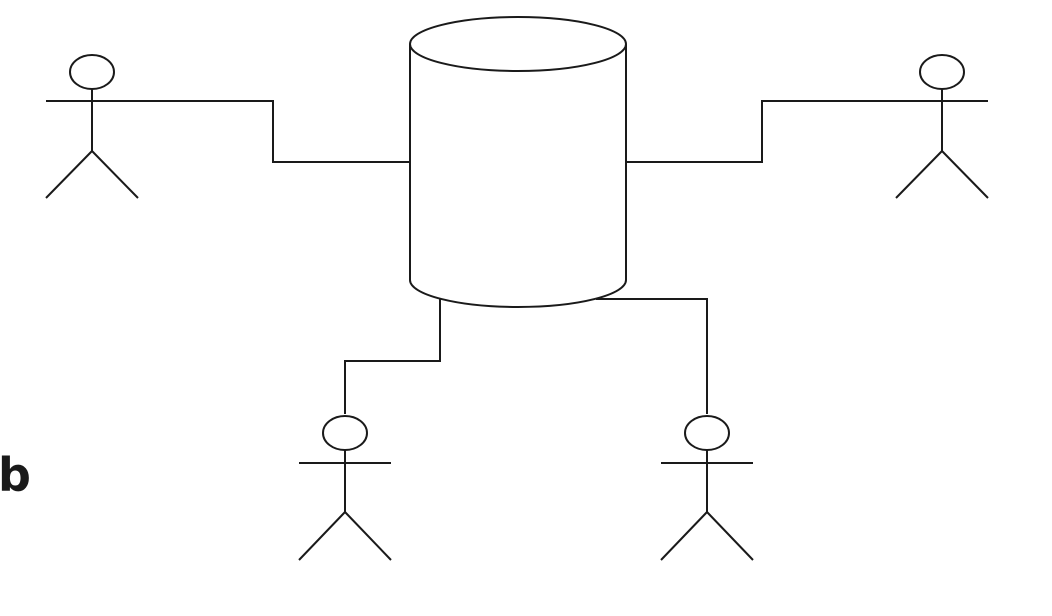 This screenshot has width=1052, height=616. What do you see at coordinates (392, 356) in the screenshot?
I see `connector-bottom-left` at bounding box center [392, 356].